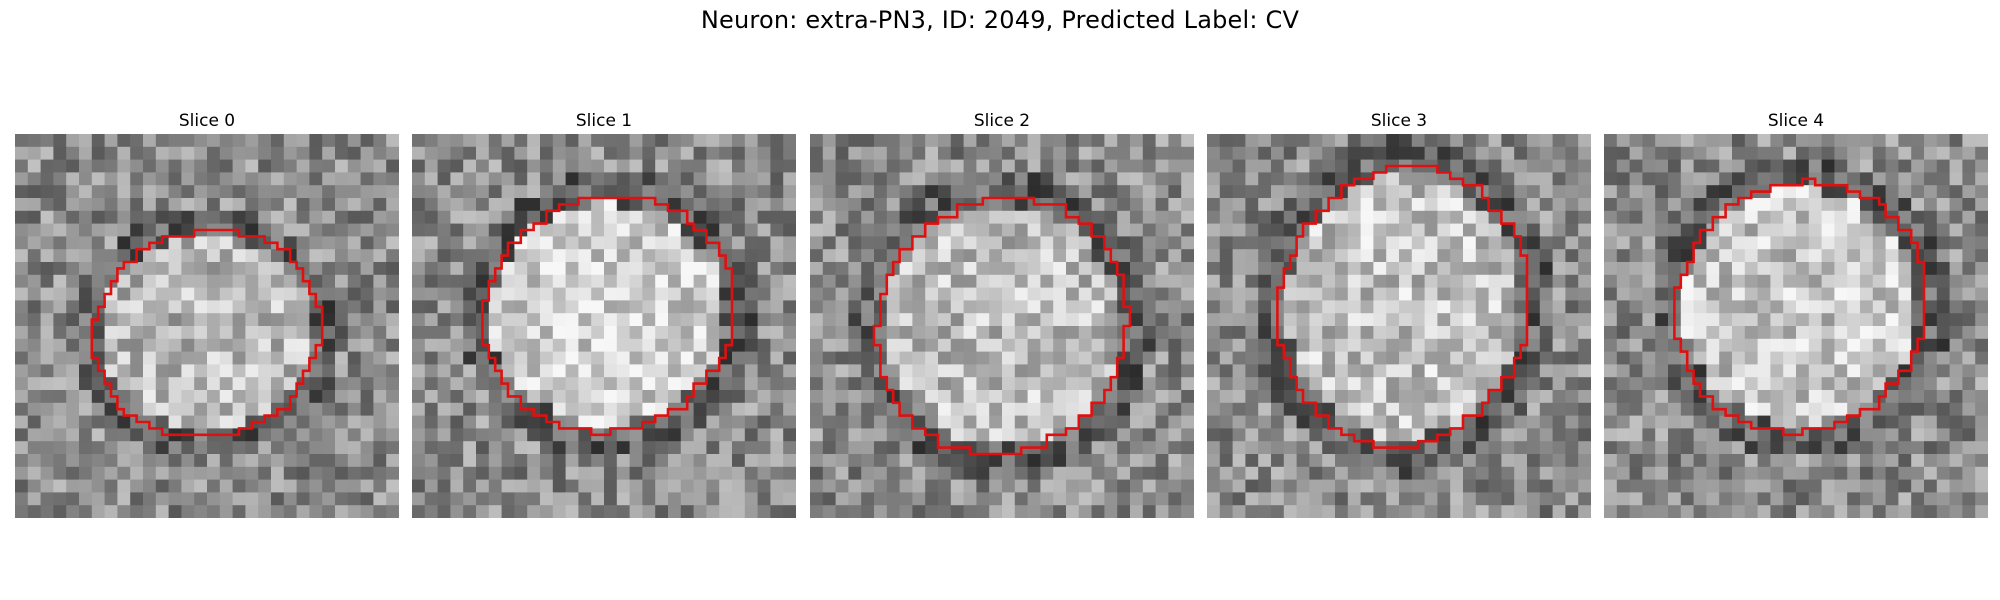 The height and width of the screenshot is (600, 2000). What do you see at coordinates (604, 121) in the screenshot?
I see `slice-title: Slice 1` at bounding box center [604, 121].